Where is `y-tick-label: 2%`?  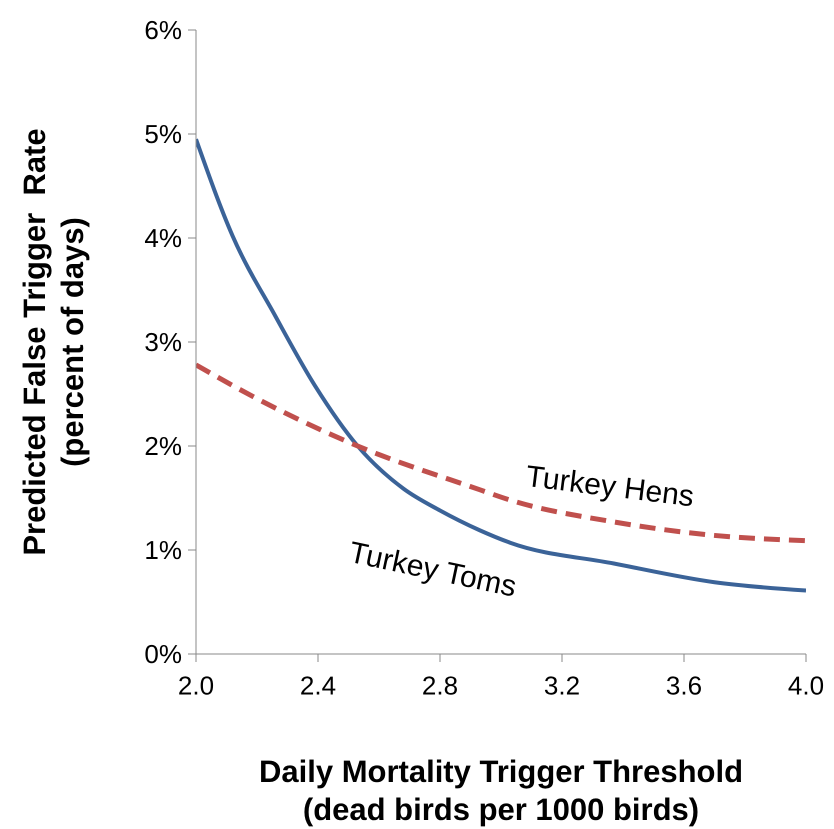 y-tick-label: 2% is located at coordinates (163, 446).